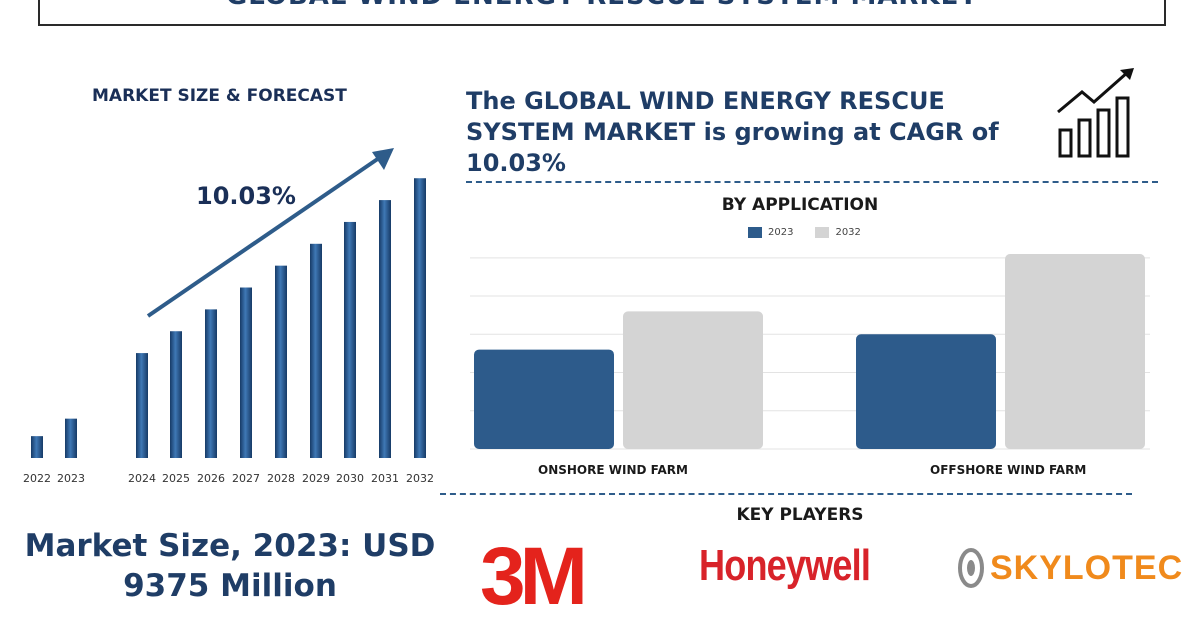  What do you see at coordinates (265, 236) in the screenshot?
I see `trend-arrow` at bounding box center [265, 236].